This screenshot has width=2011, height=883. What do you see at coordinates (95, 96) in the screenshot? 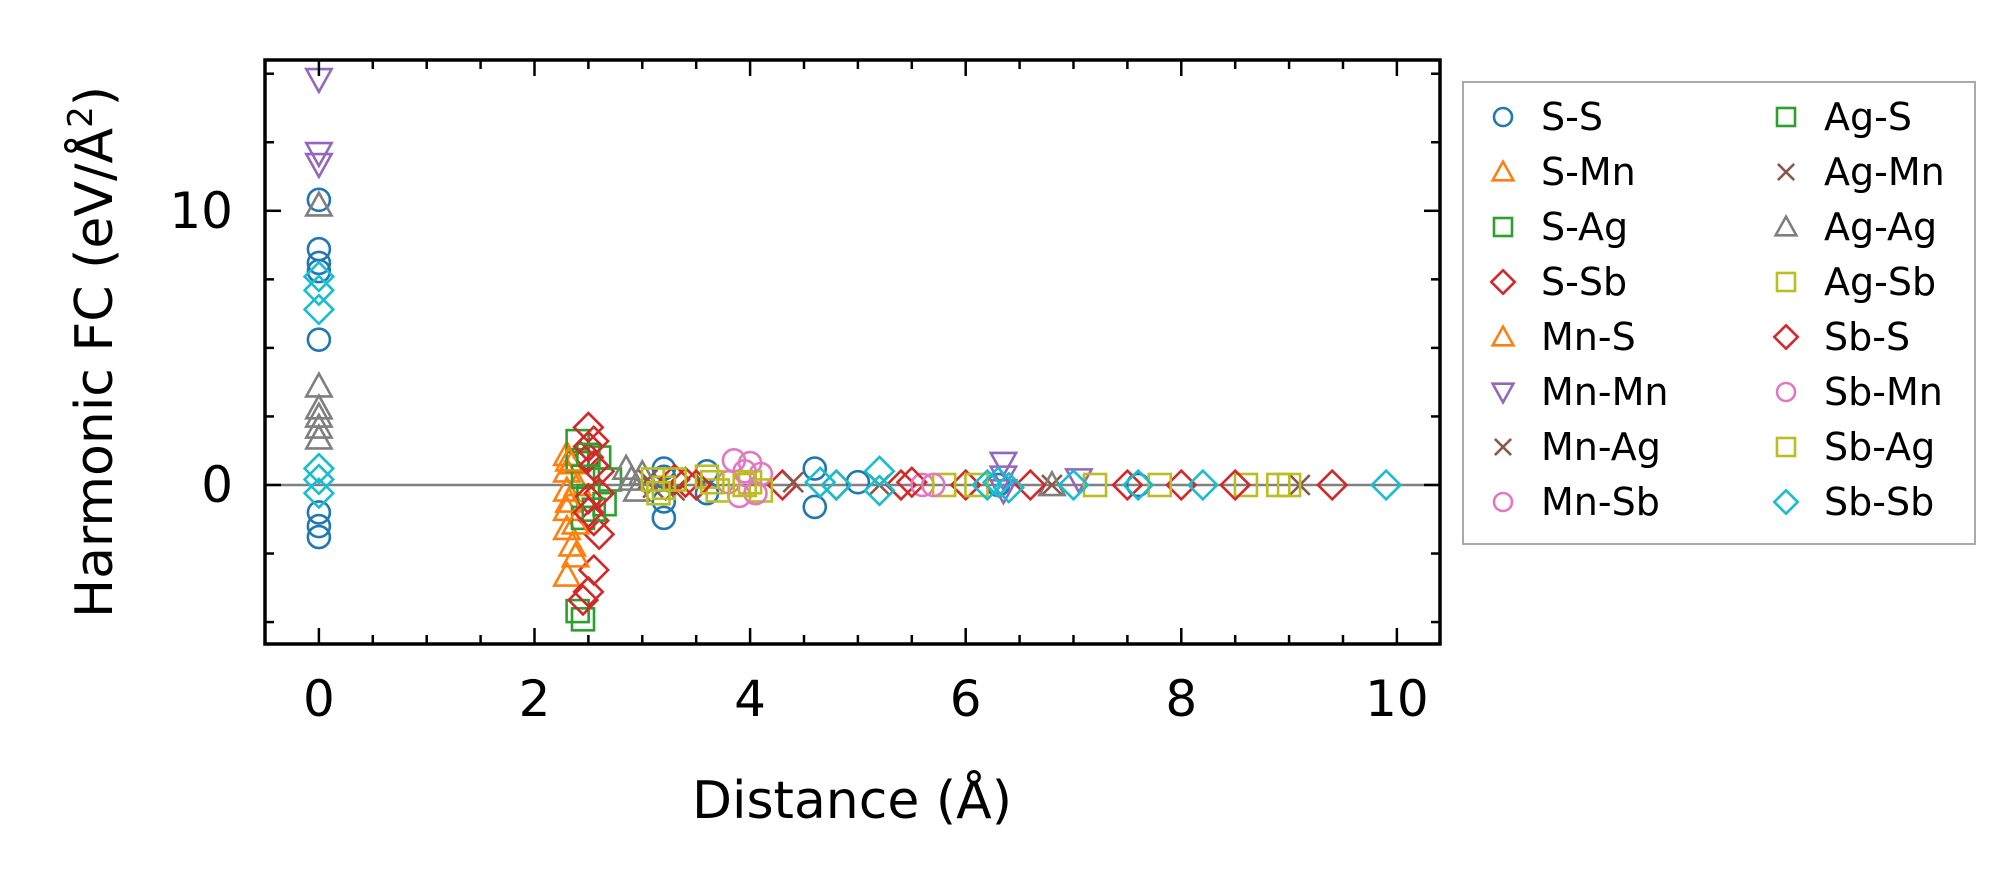
I see `y-axis-label-close: )` at bounding box center [95, 96].